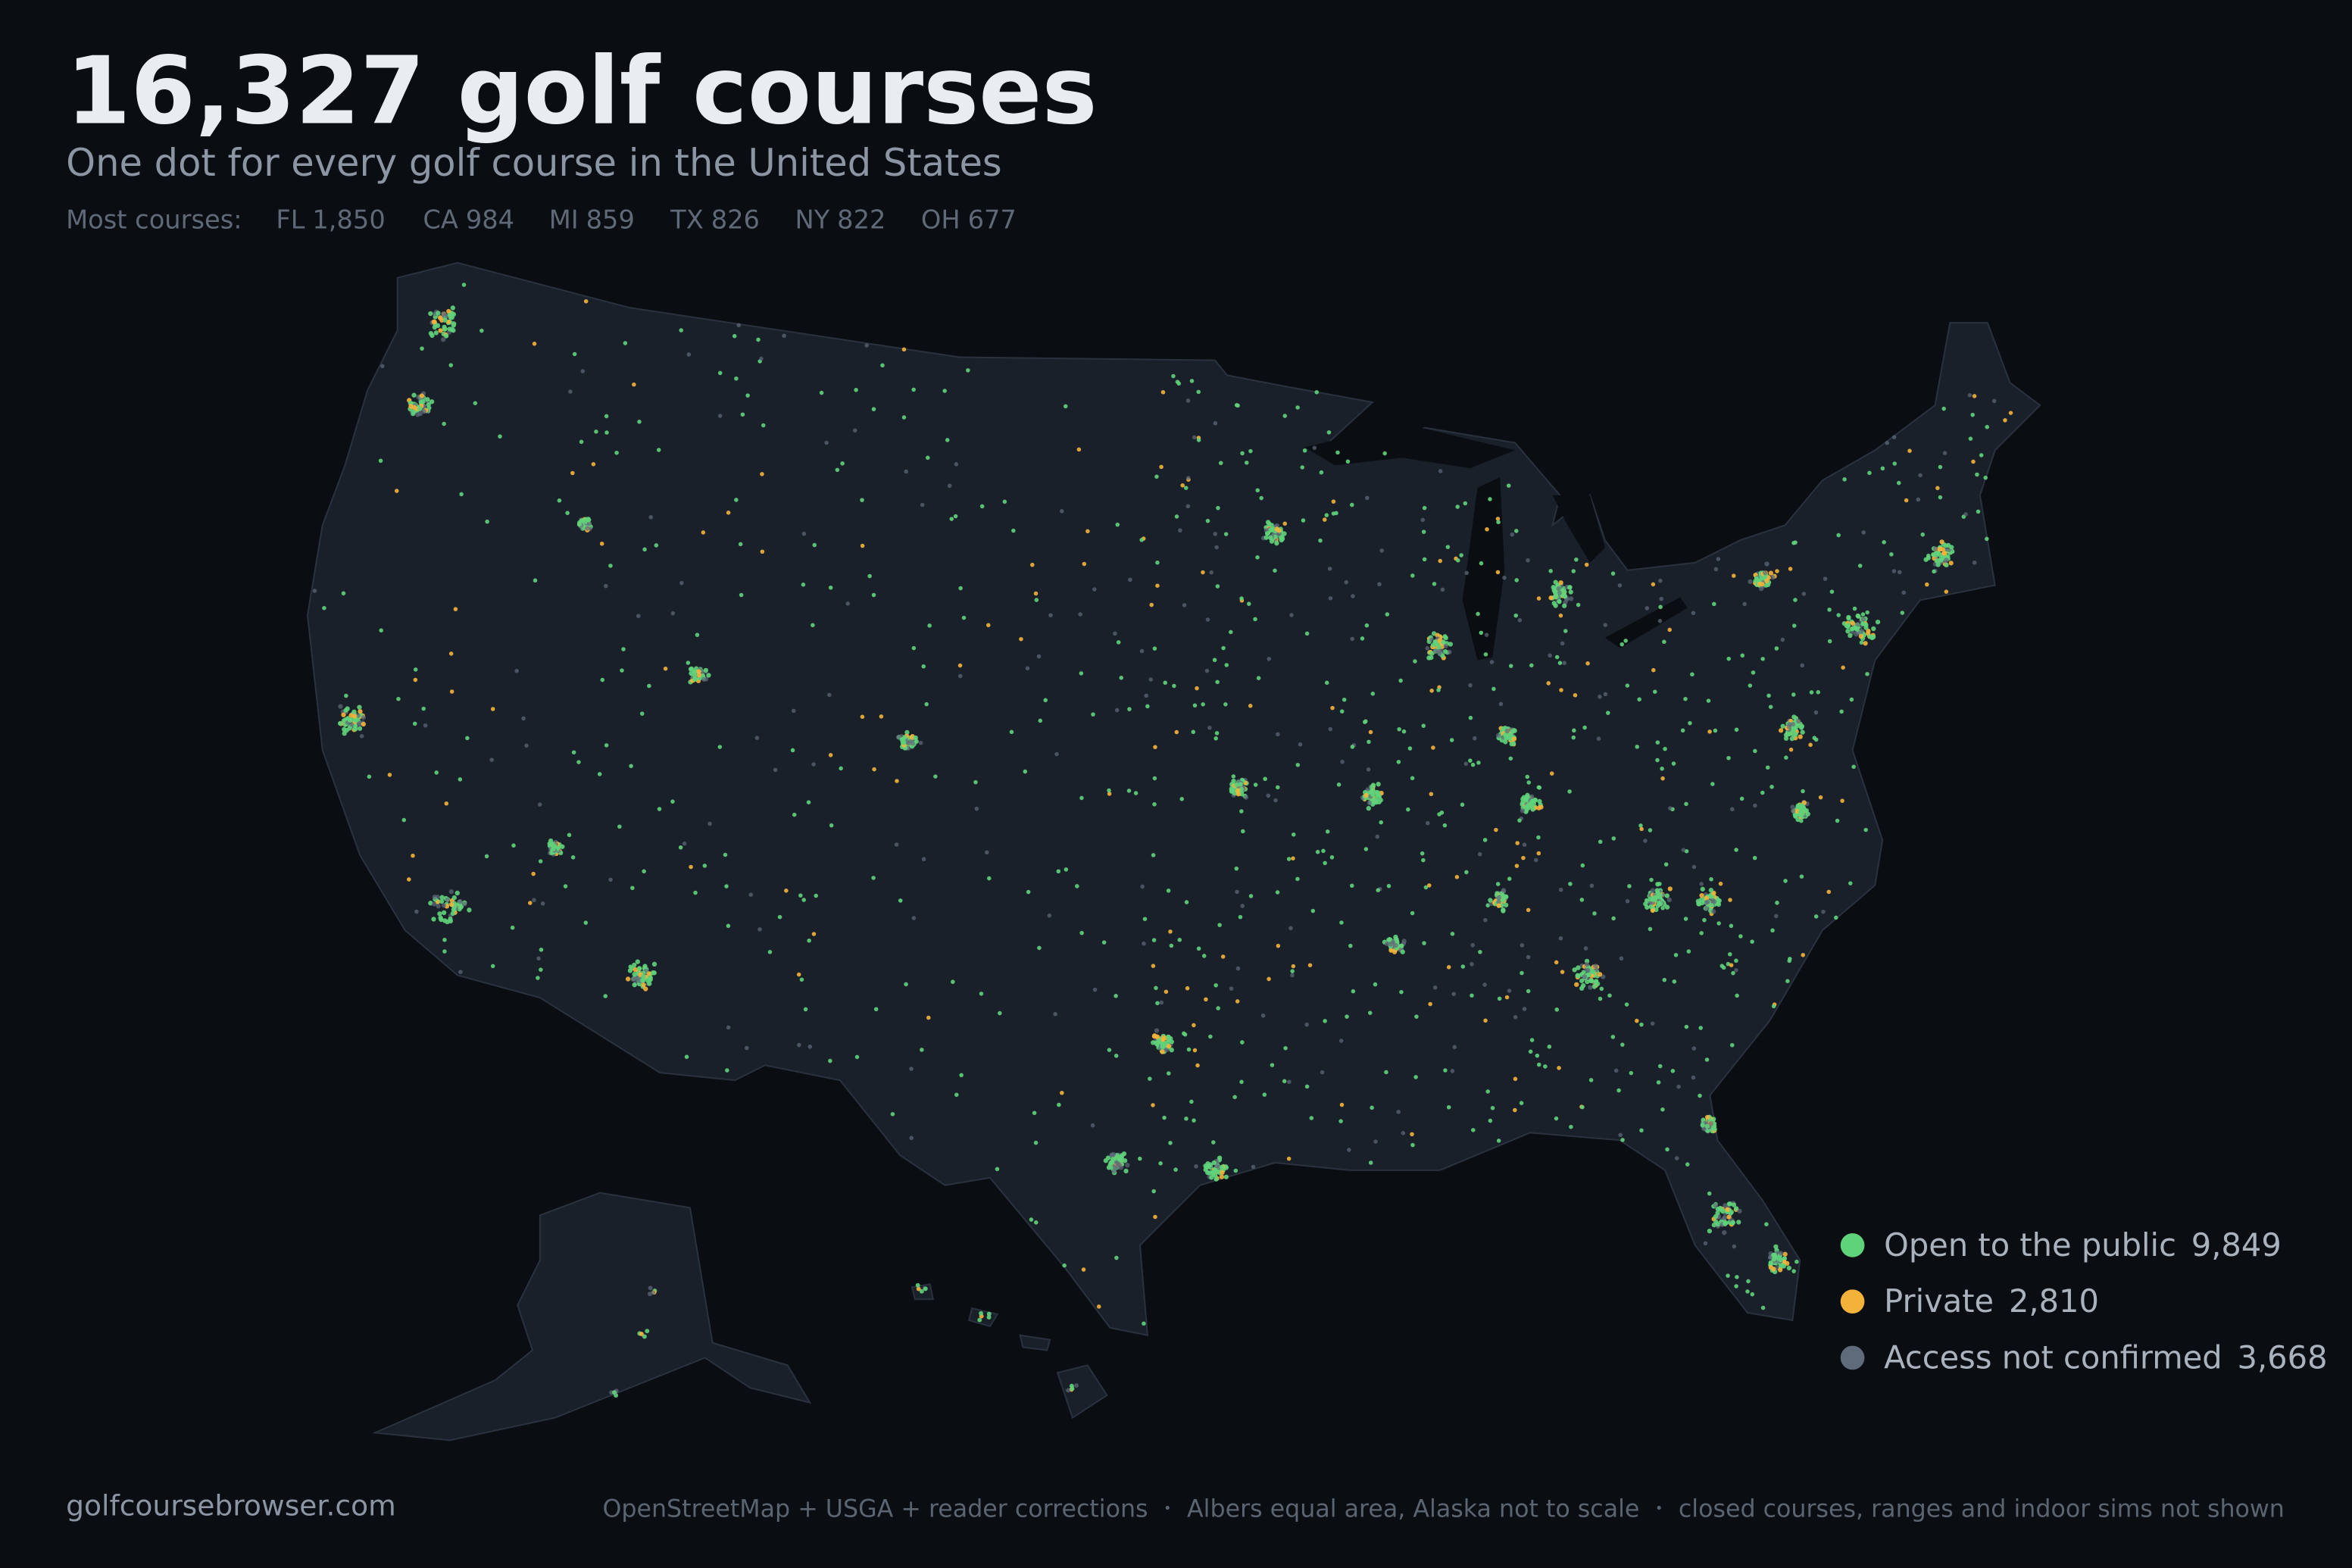 This screenshot has width=2352, height=1568. What do you see at coordinates (1852, 1358) in the screenshot?
I see `legend-swatch` at bounding box center [1852, 1358].